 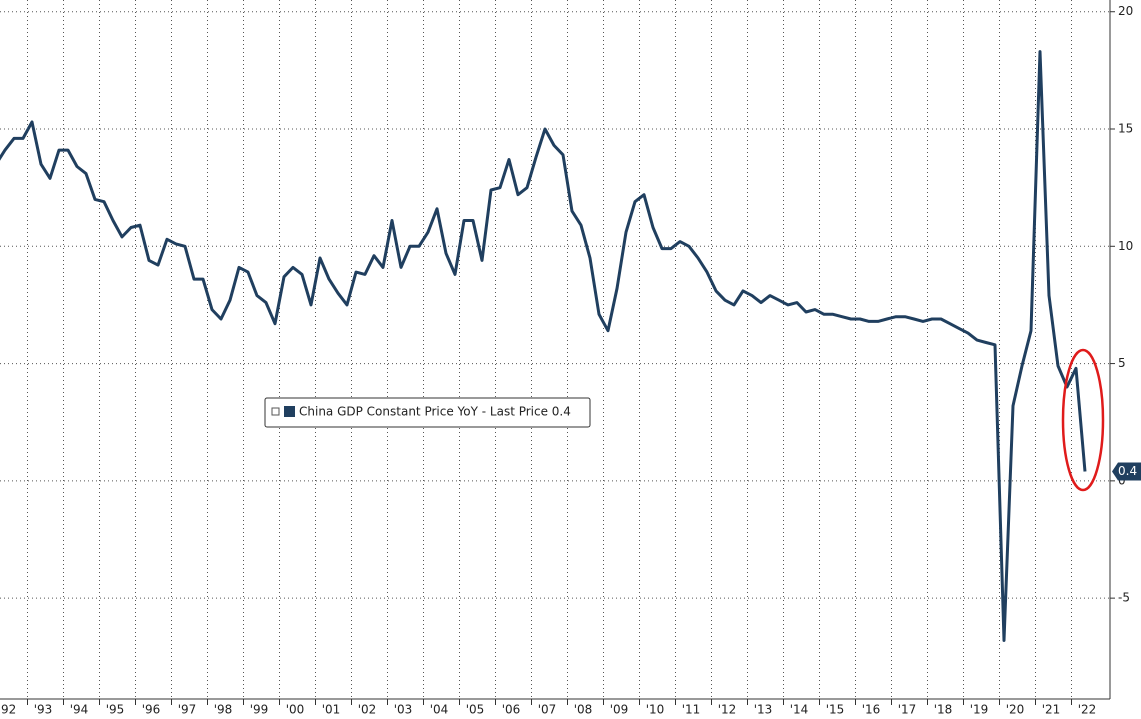 What do you see at coordinates (1125, 246) in the screenshot?
I see `y-tick-label: 10` at bounding box center [1125, 246].